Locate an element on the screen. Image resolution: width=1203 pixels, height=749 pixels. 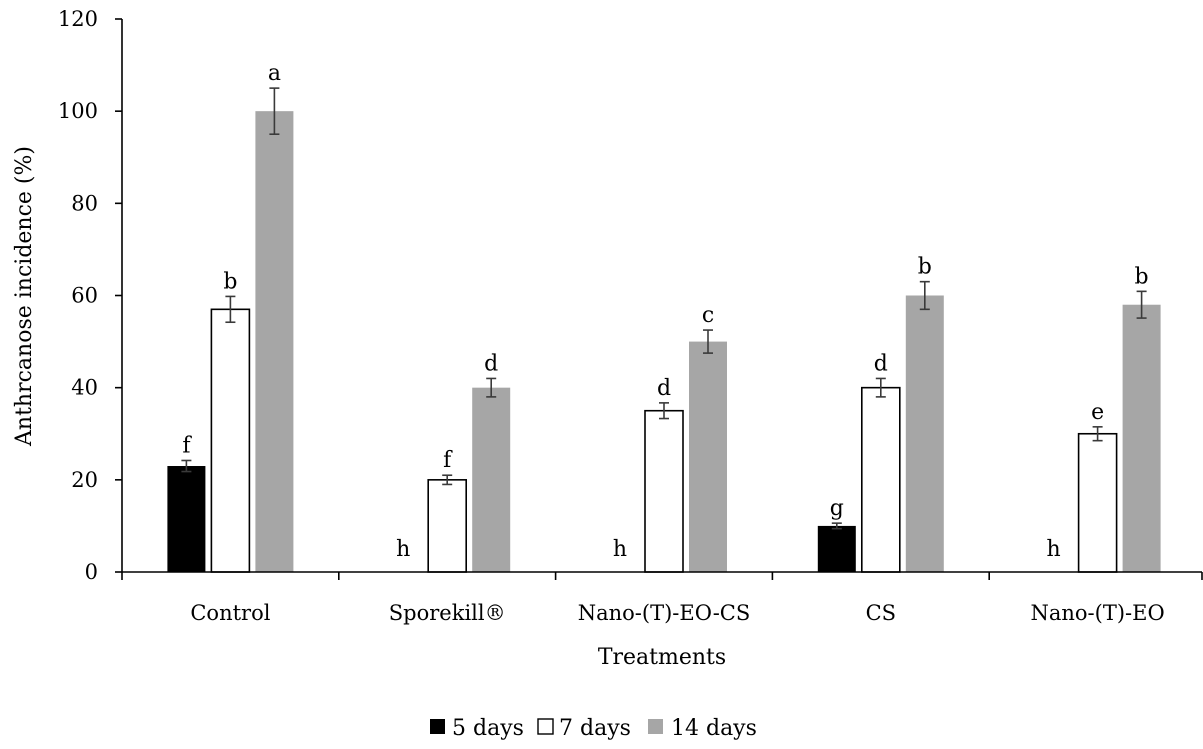
x-tick-label: Sporekill® is located at coordinates (447, 613).